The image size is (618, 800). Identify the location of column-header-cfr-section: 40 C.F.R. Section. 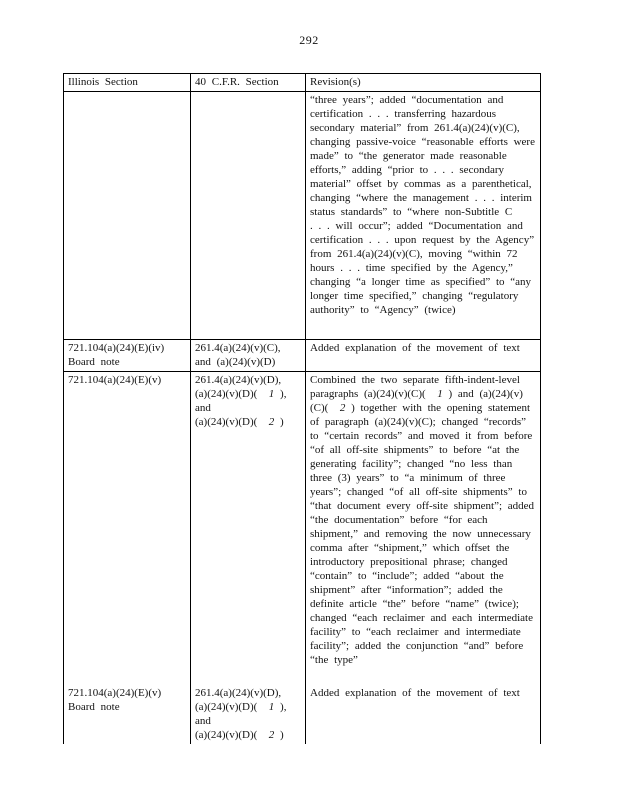
(248, 82).